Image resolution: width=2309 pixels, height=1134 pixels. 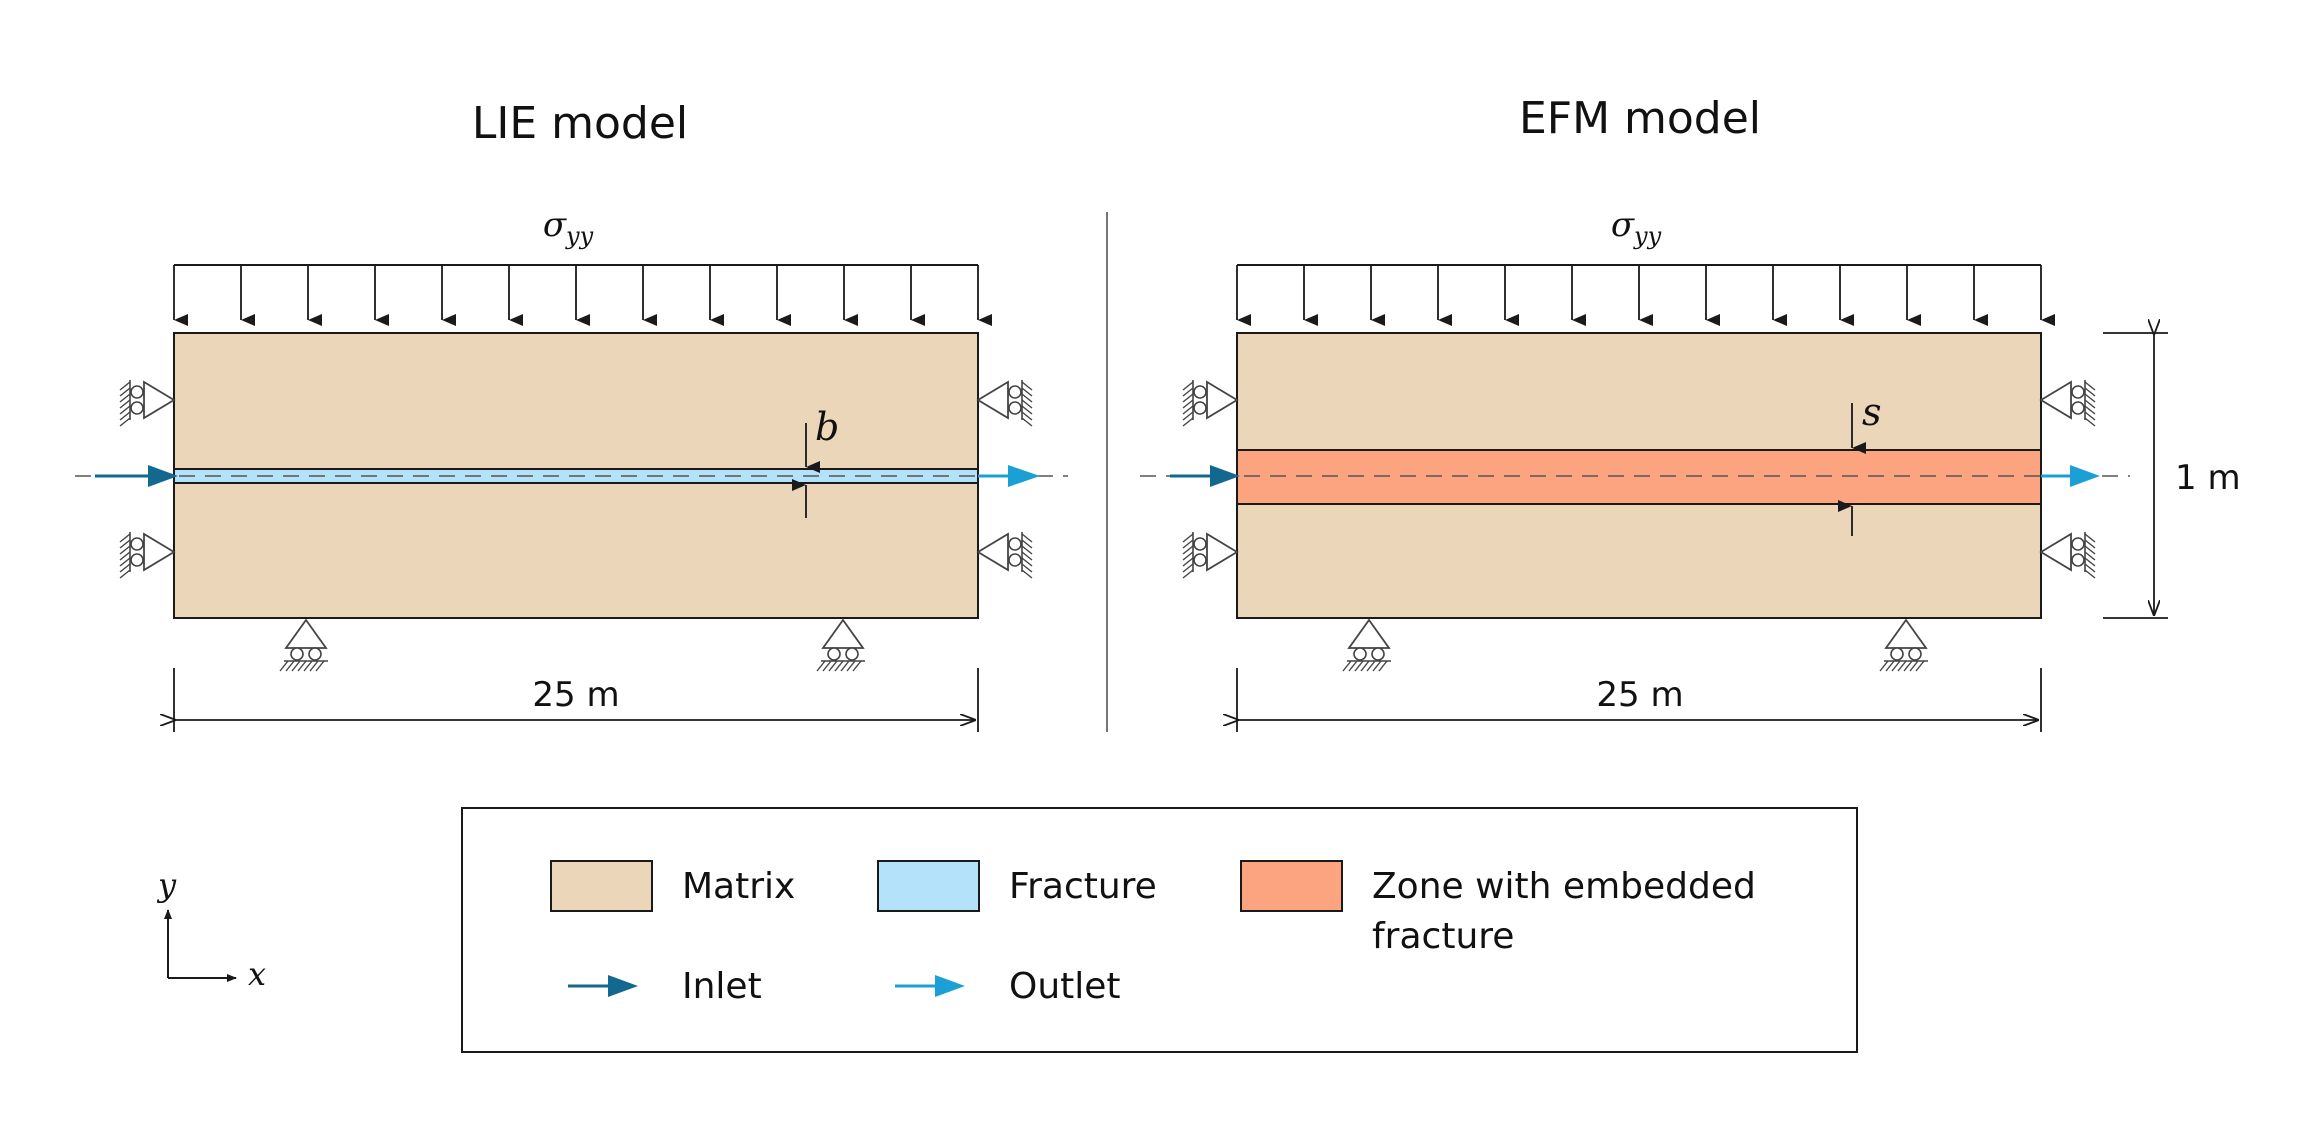 What do you see at coordinates (1083, 886) in the screenshot?
I see `legend-fracture-label: Fracture` at bounding box center [1083, 886].